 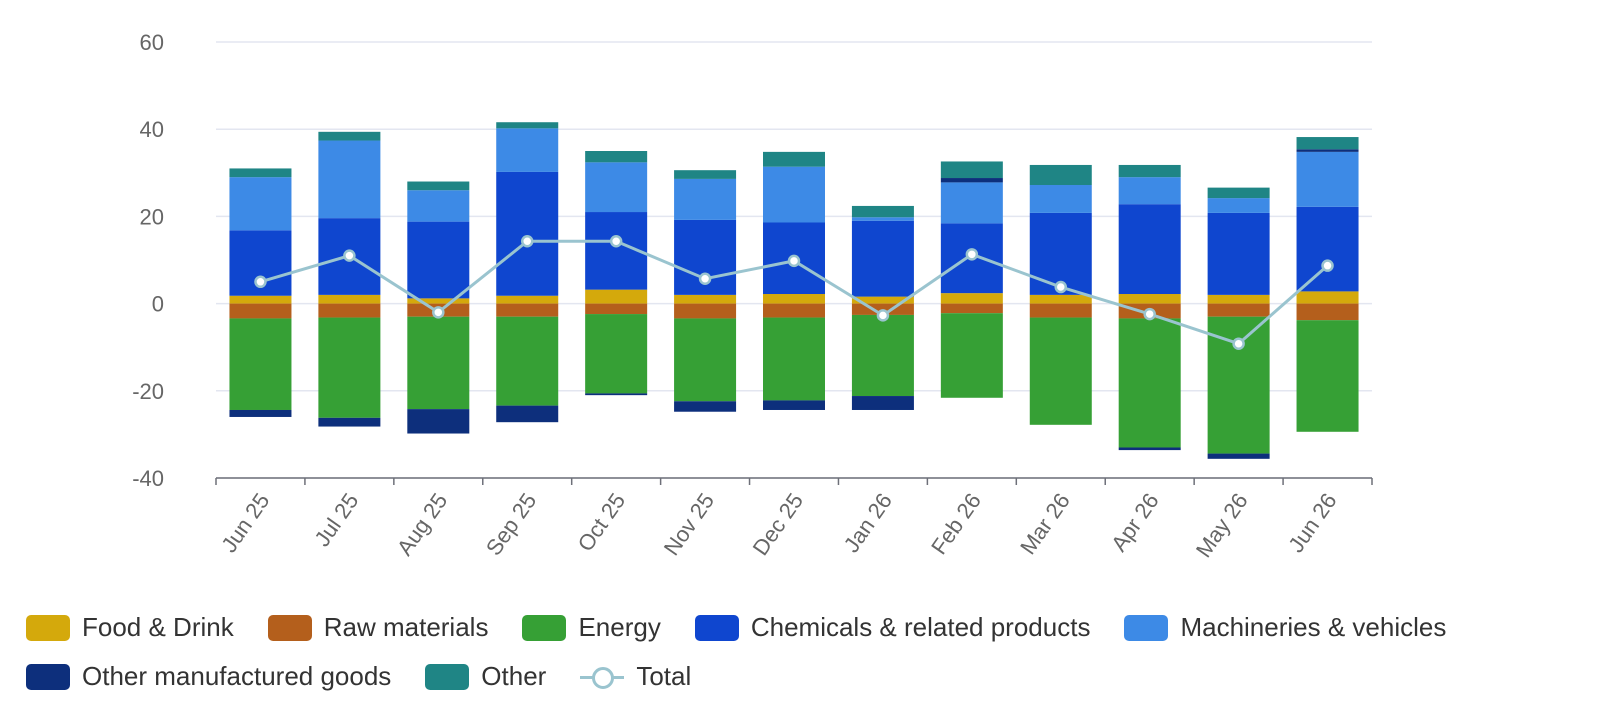 What do you see at coordinates (422, 524) in the screenshot?
I see `x-tick-label: Aug 25` at bounding box center [422, 524].